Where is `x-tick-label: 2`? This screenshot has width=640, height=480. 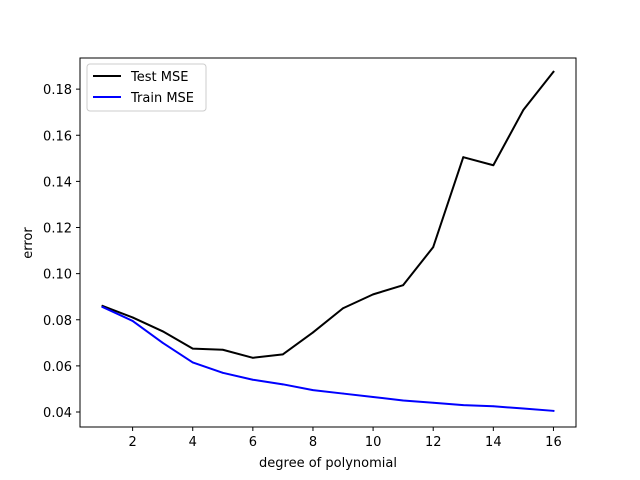
x-tick-label: 2 is located at coordinates (132, 442).